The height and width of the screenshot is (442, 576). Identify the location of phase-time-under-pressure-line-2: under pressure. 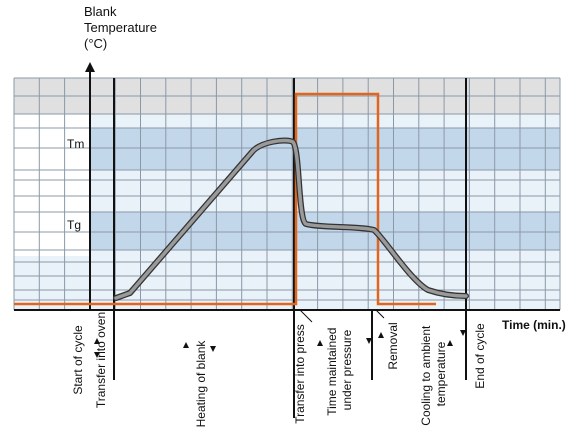
(347, 369).